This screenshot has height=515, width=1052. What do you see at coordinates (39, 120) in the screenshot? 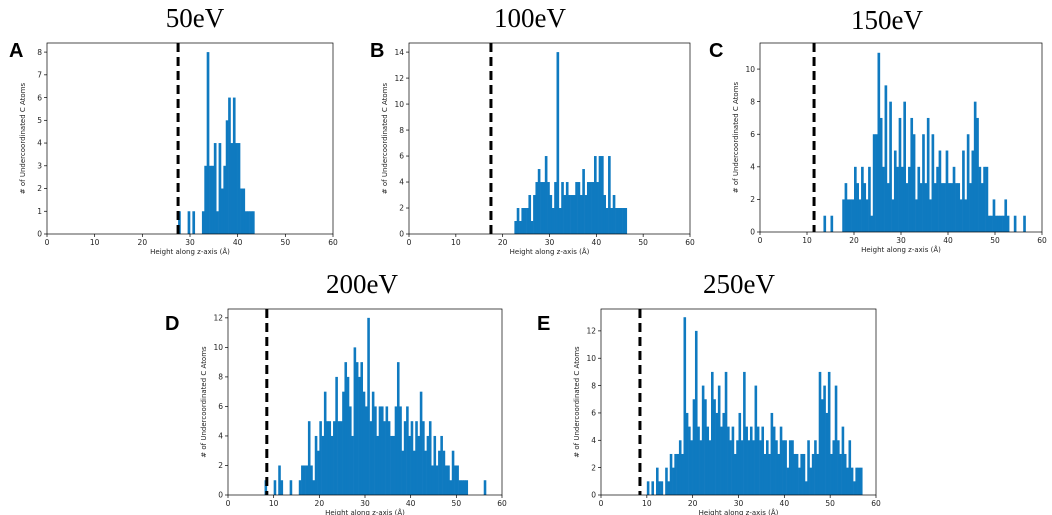
I see `y-tick-label: 5` at bounding box center [39, 120].